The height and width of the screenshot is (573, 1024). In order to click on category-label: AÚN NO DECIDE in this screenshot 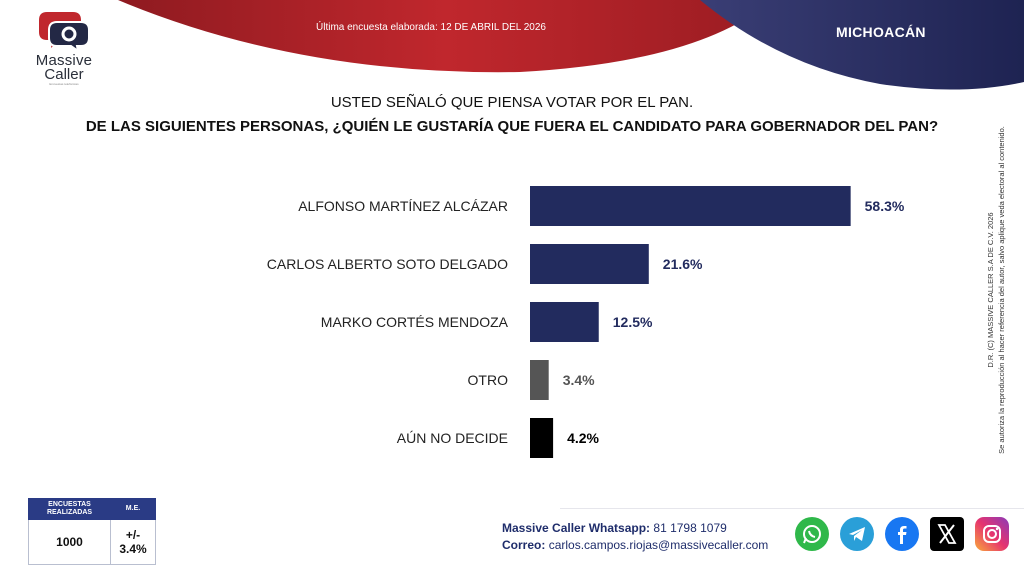, I will do `click(452, 438)`.